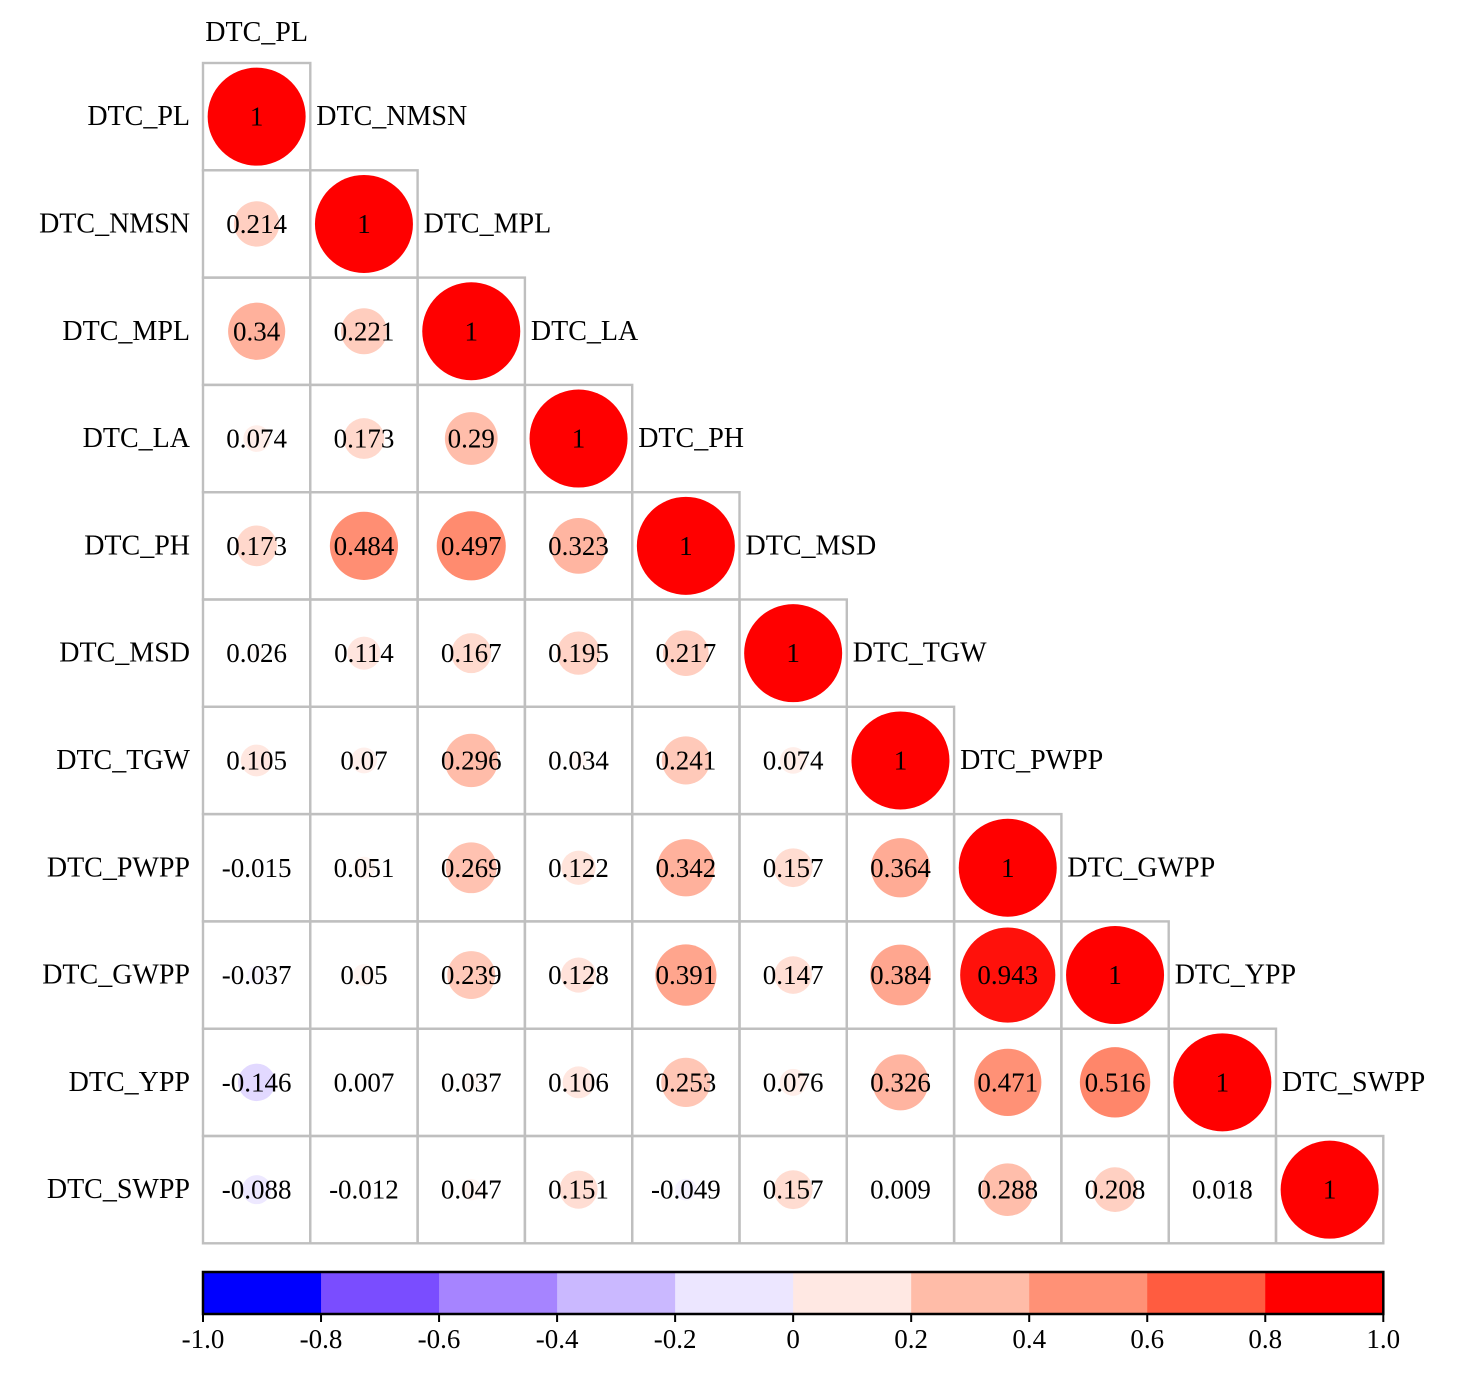 The image size is (1458, 1379). I want to click on correlation-value: 0.497, so click(471, 546).